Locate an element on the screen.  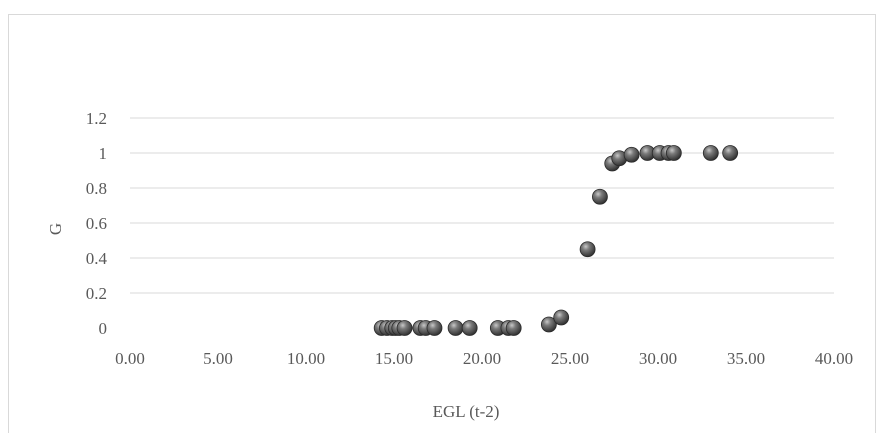
y-tick-label: 1.2 is located at coordinates (96, 118).